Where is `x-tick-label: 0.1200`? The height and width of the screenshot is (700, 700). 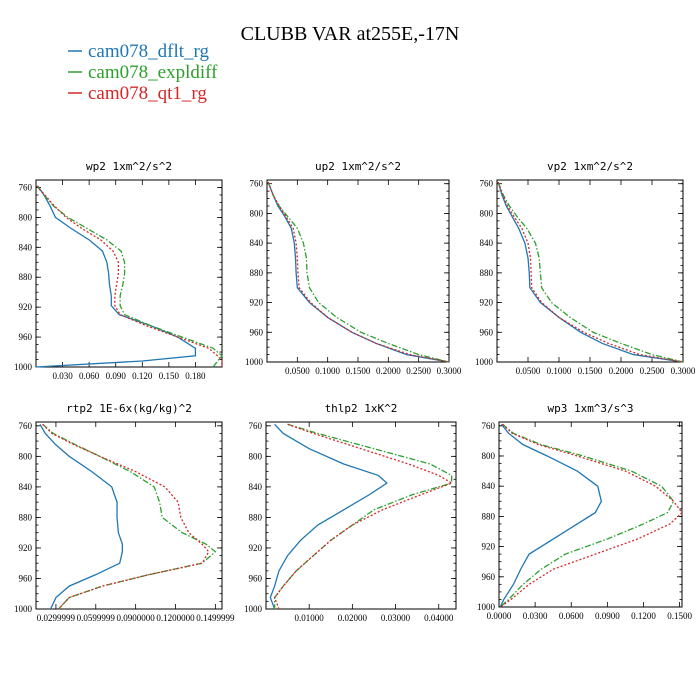 x-tick-label: 0.1200 is located at coordinates (643, 616).